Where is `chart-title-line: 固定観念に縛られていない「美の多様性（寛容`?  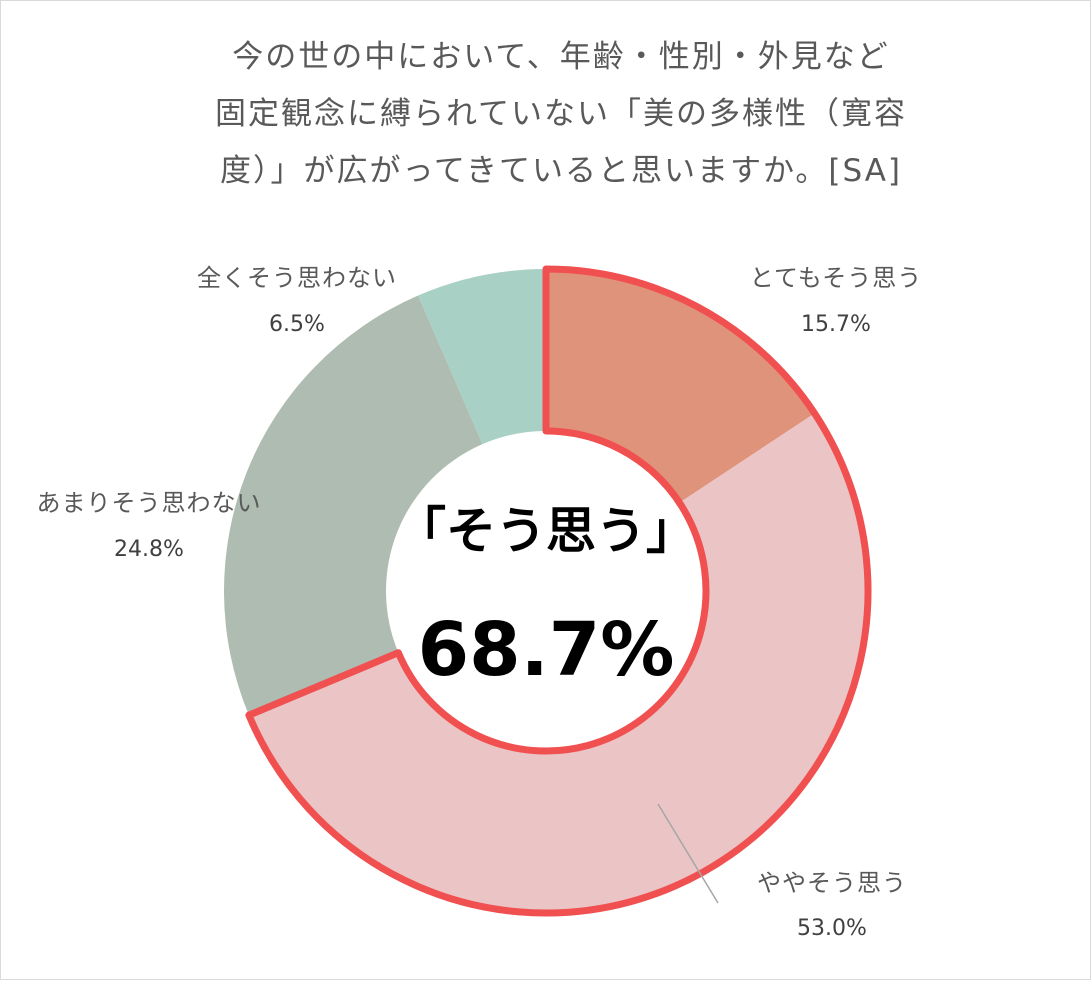 chart-title-line: 固定観念に縛られていない「美の多様性（寛容 is located at coordinates (561, 114).